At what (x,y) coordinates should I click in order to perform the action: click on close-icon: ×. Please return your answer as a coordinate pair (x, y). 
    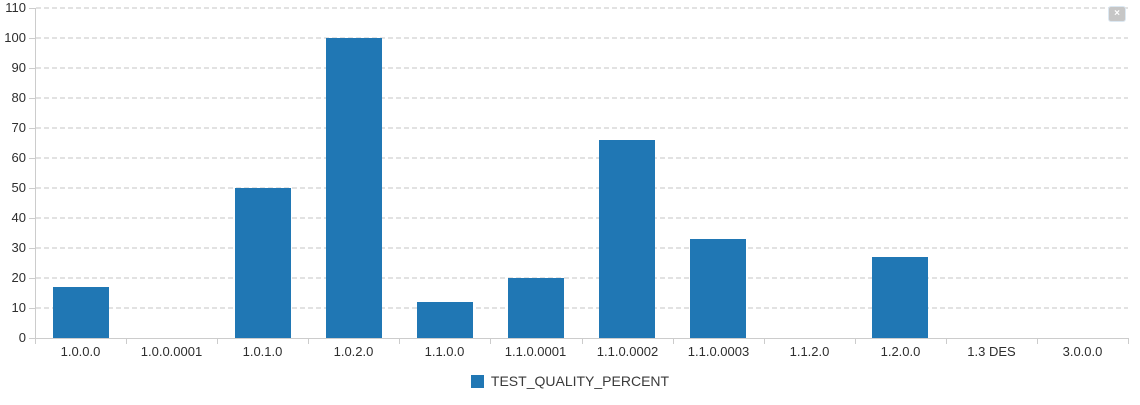
    Looking at the image, I should click on (1117, 13).